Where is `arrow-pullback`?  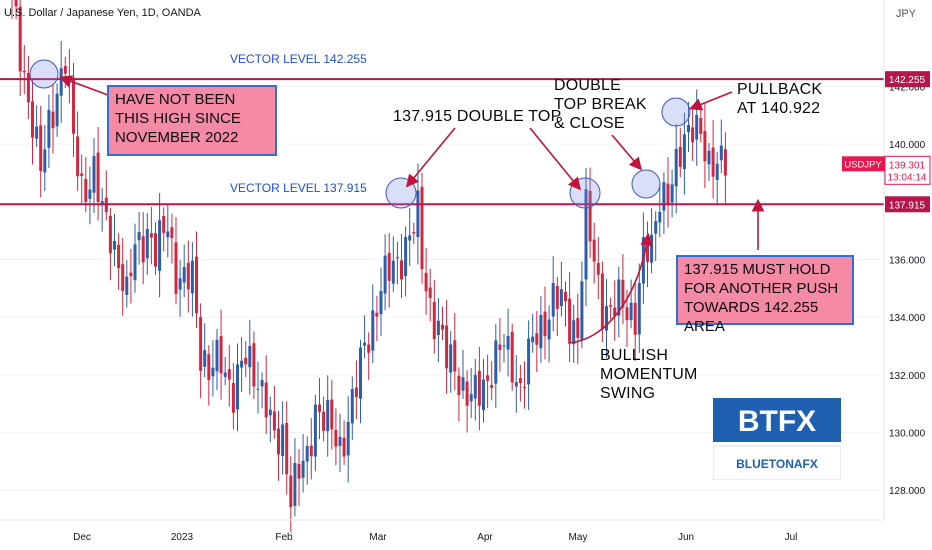 arrow-pullback is located at coordinates (711, 101).